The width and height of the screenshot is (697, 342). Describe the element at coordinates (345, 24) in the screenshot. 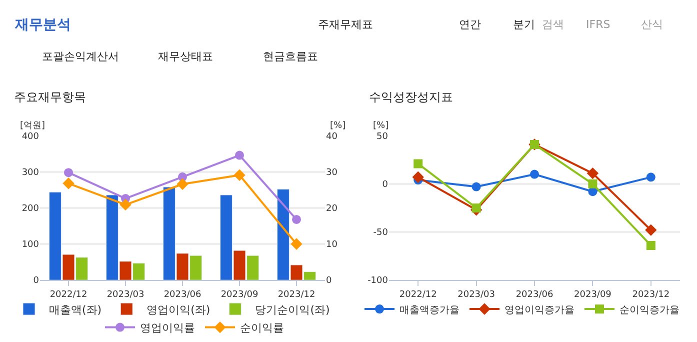

I see `text: 주재무제표` at that location.